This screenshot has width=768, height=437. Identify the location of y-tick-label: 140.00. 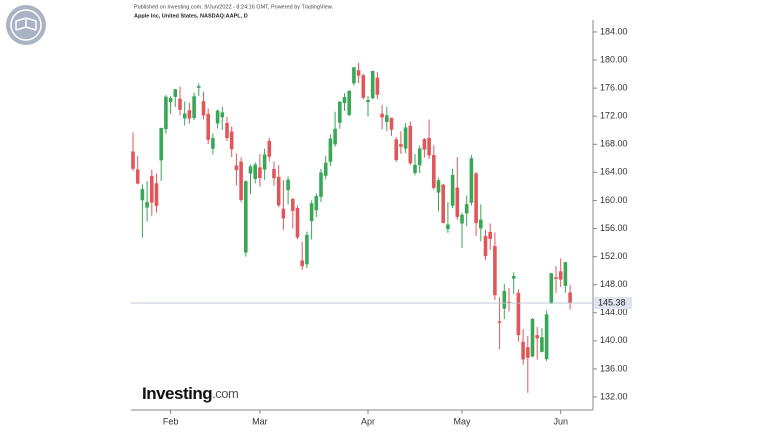
(614, 340).